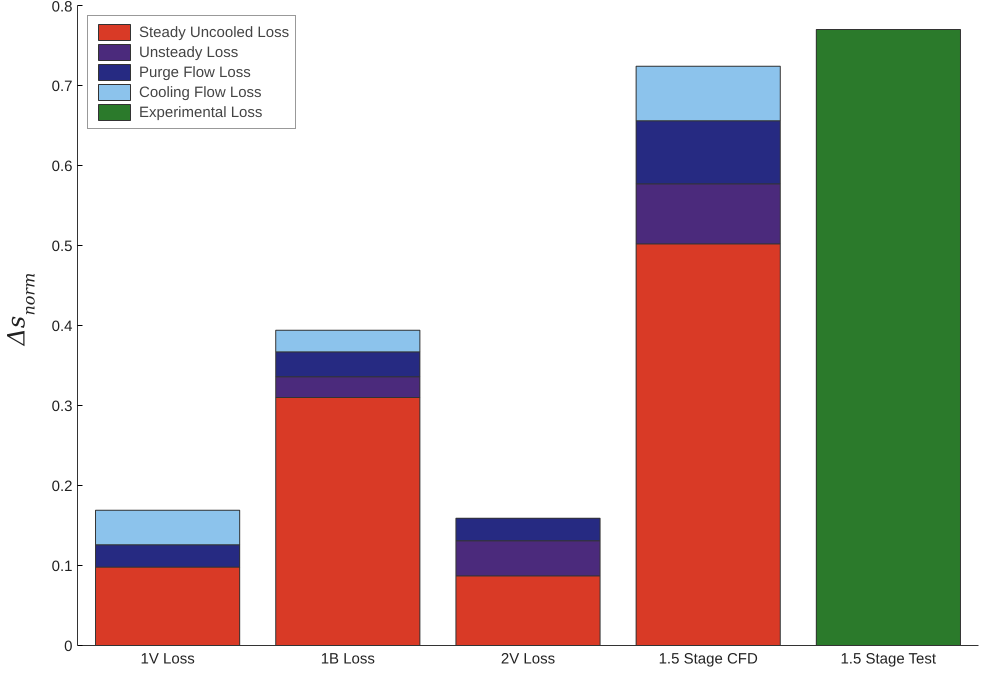 The width and height of the screenshot is (991, 675). I want to click on y-tick-label: 0.7, so click(62, 86).